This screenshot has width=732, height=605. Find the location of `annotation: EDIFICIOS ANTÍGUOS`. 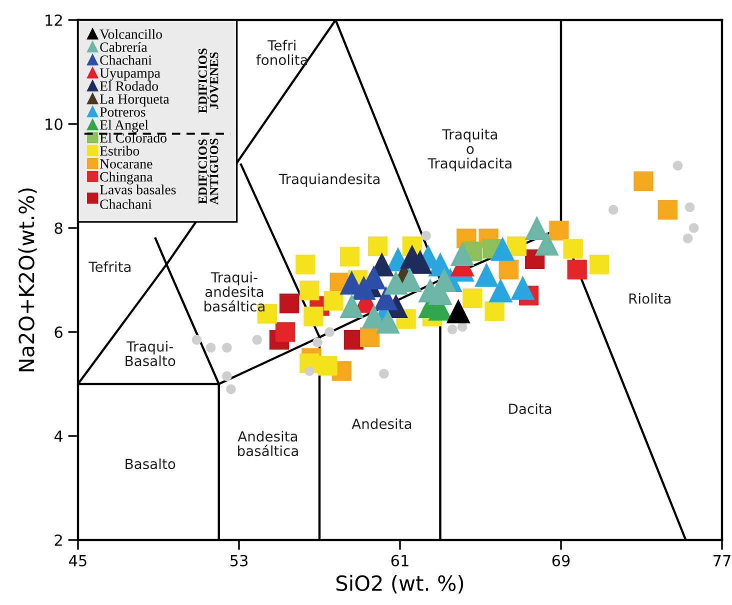

annotation: EDIFICIOS ANTÍGUOS is located at coordinates (208, 171).